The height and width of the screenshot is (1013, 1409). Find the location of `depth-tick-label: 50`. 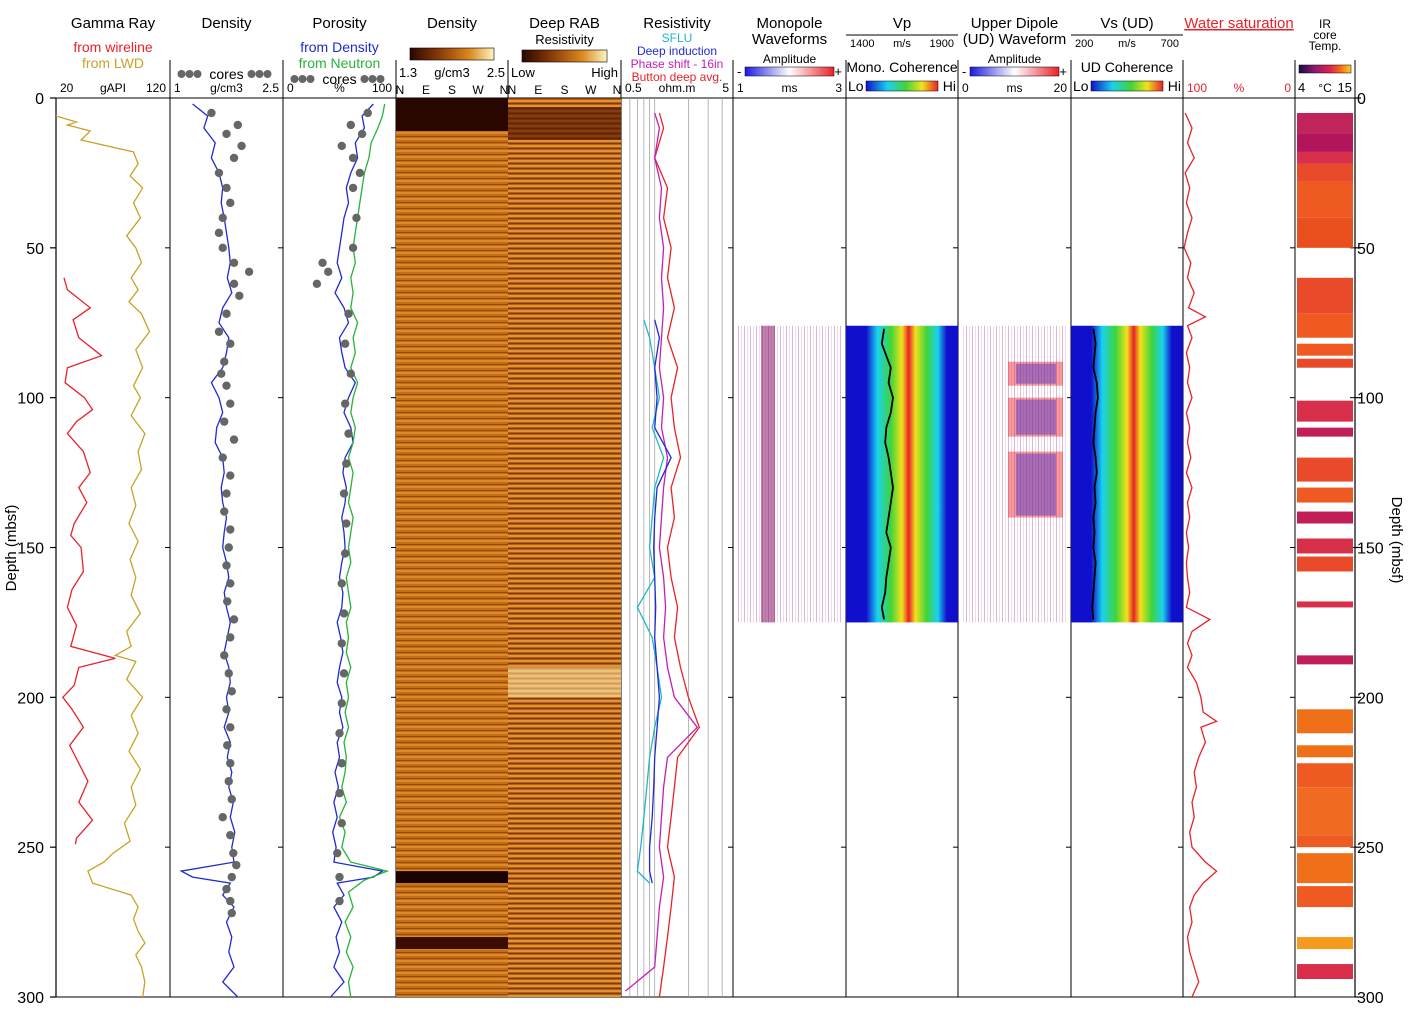

depth-tick-label: 50 is located at coordinates (1366, 249).